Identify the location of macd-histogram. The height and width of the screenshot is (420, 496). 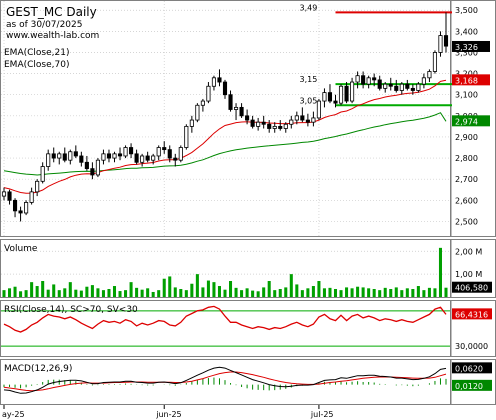
(225, 384).